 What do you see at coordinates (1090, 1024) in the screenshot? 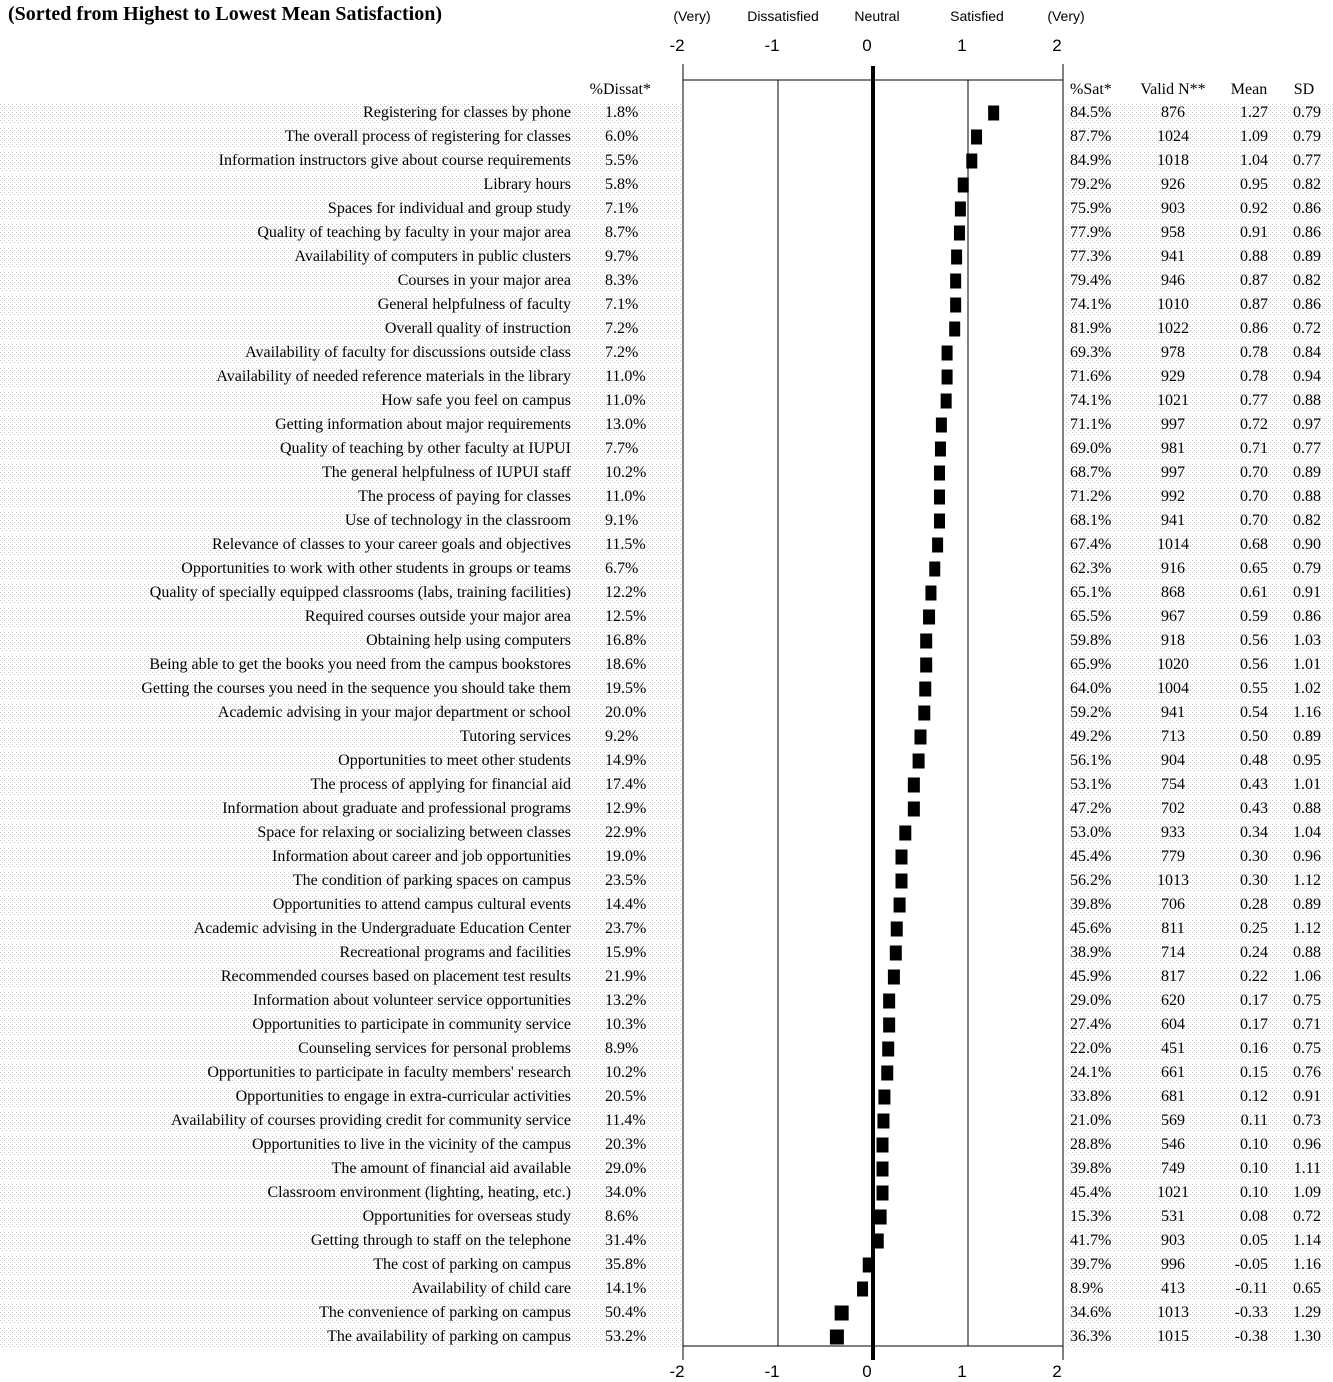
I see `sat-value: 27.4%` at bounding box center [1090, 1024].